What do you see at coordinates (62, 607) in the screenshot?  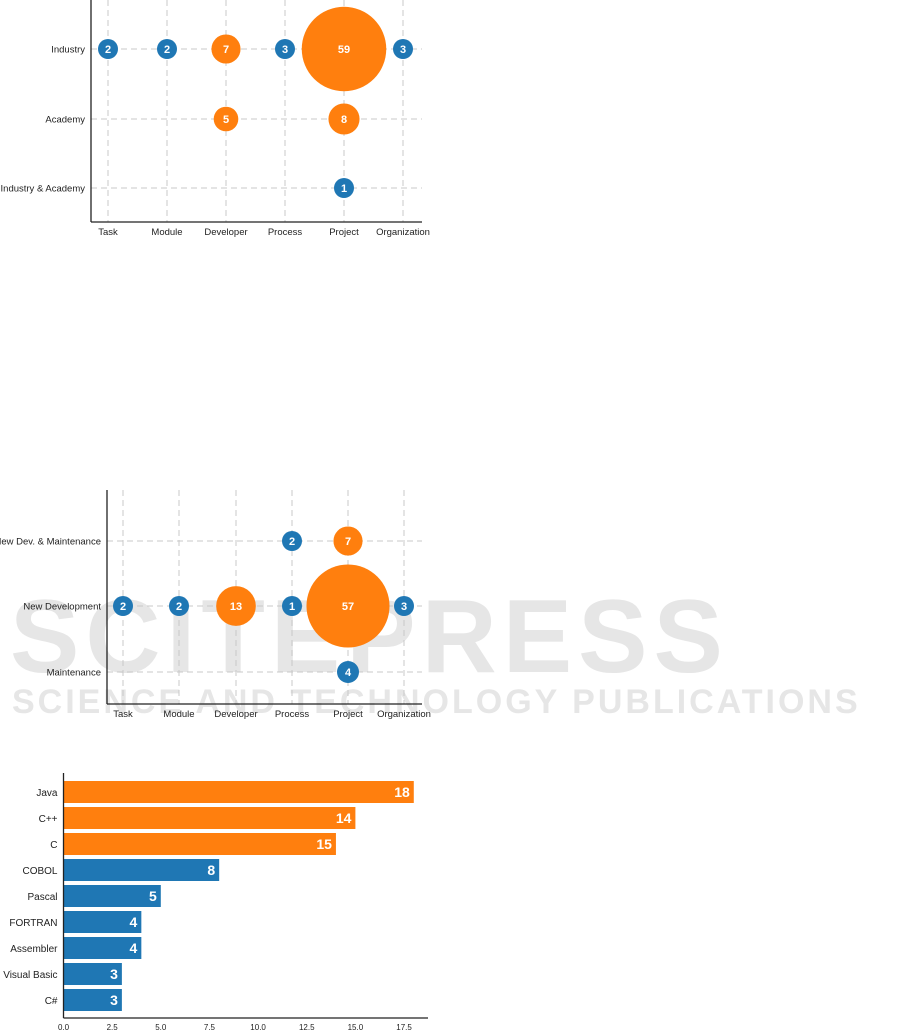 I see `y-tick-label: New Development` at bounding box center [62, 607].